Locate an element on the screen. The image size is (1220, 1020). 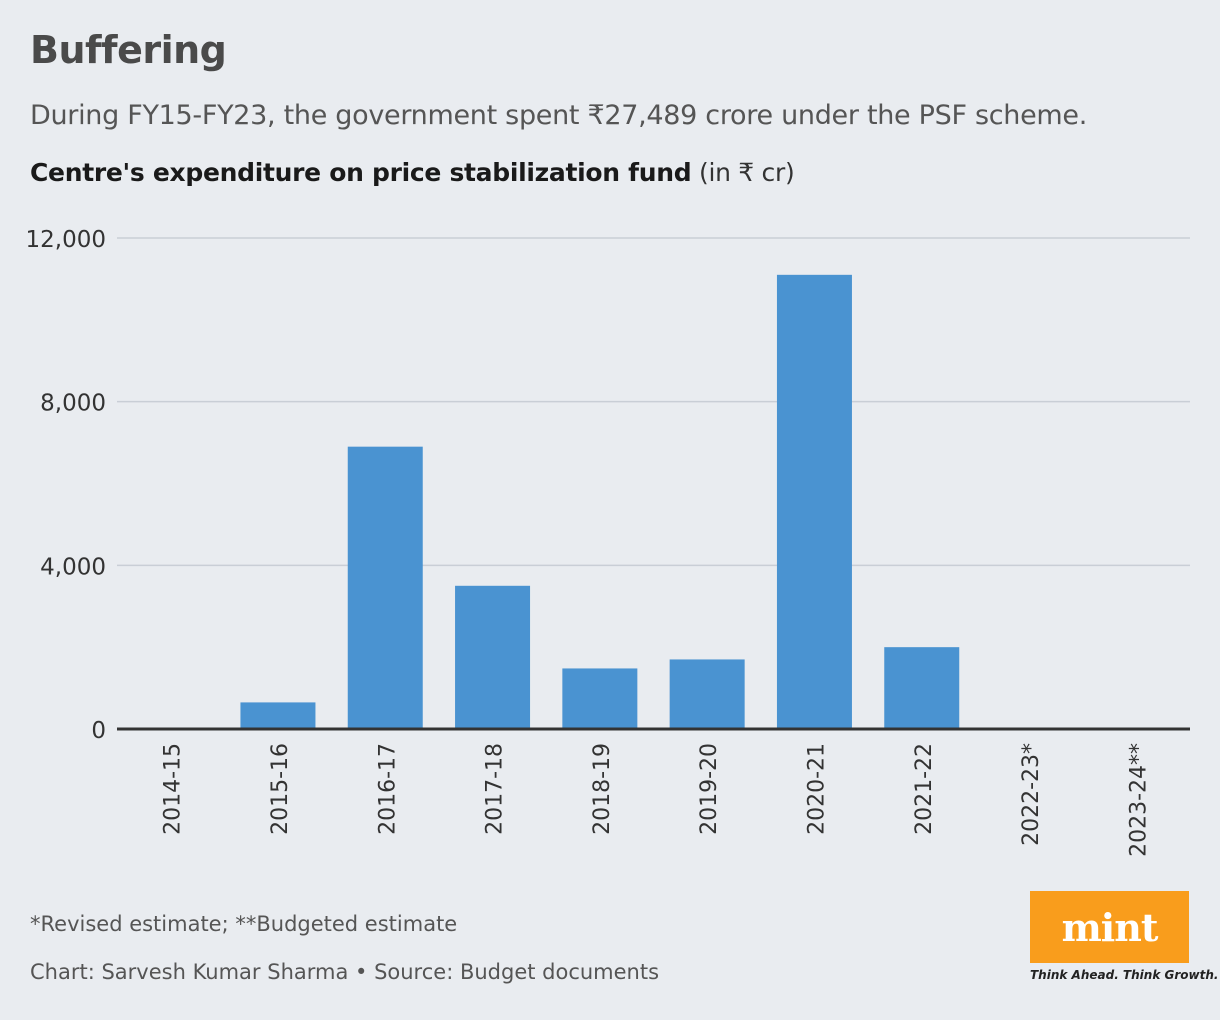
y-tick-label: 8,000 is located at coordinates (73, 404).